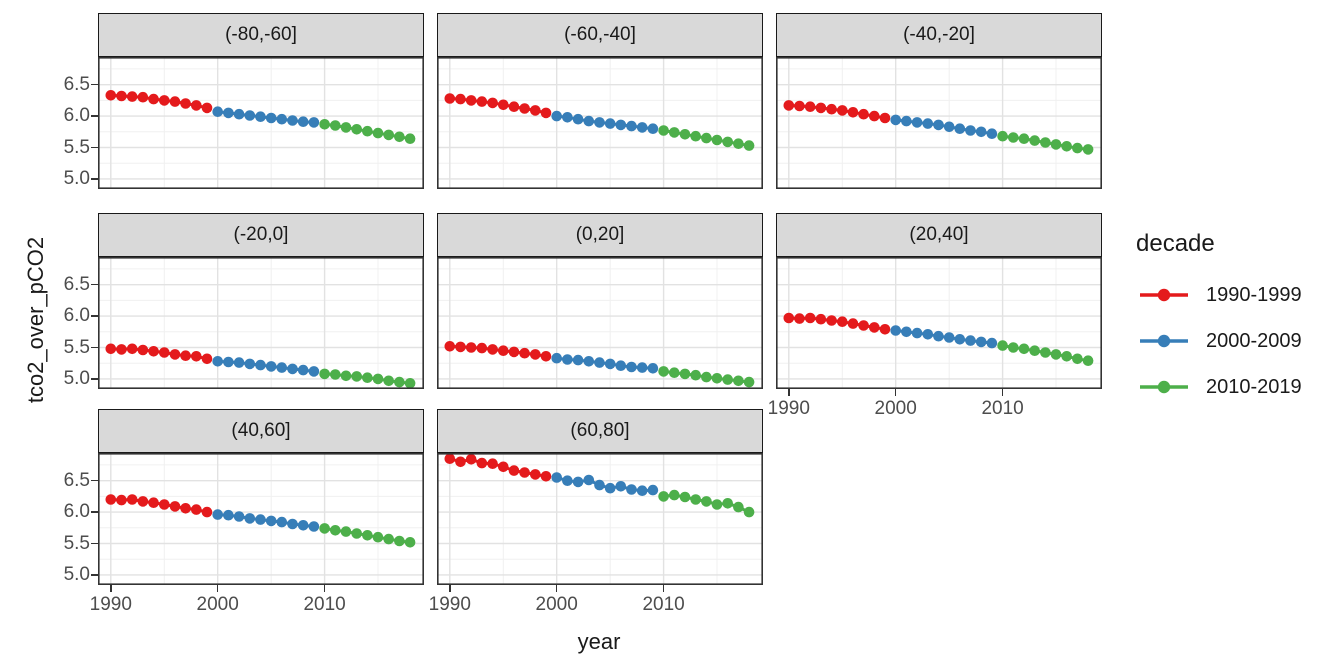 The image size is (1344, 672). What do you see at coordinates (449, 604) in the screenshot?
I see `x-tick-label: 1990` at bounding box center [449, 604].